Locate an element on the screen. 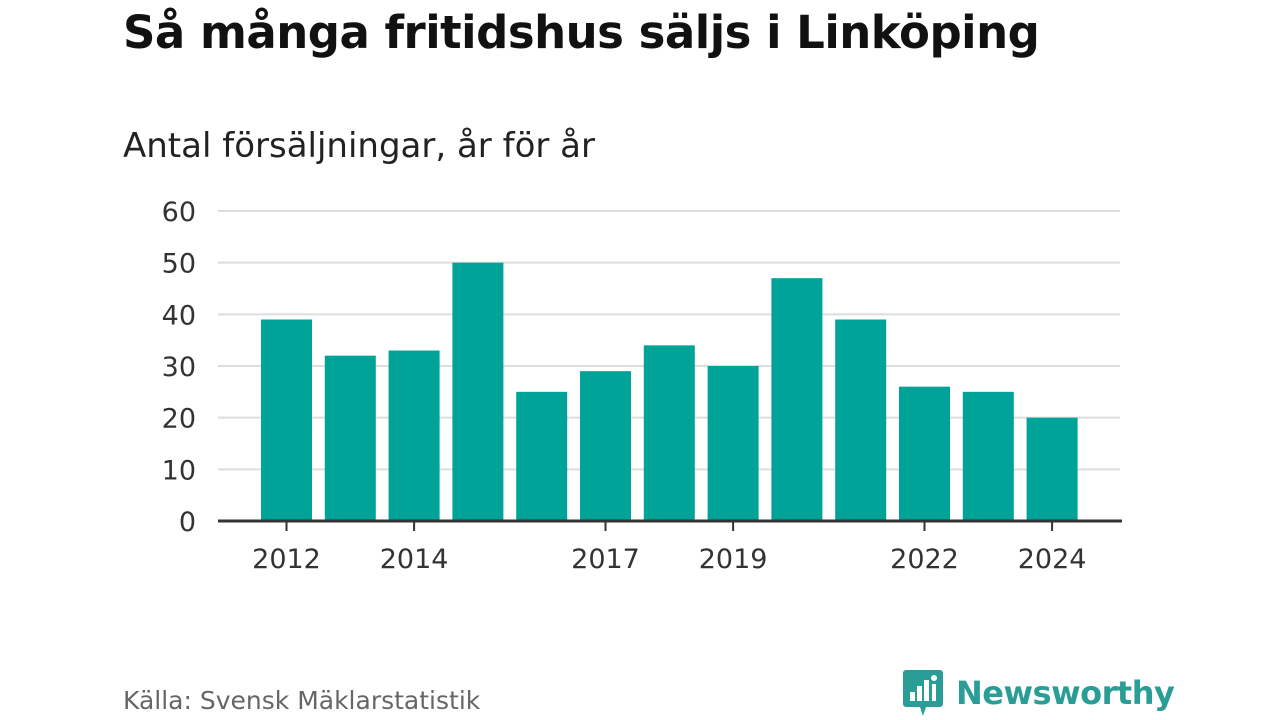 The height and width of the screenshot is (720, 1280). bar-2021 is located at coordinates (861, 420).